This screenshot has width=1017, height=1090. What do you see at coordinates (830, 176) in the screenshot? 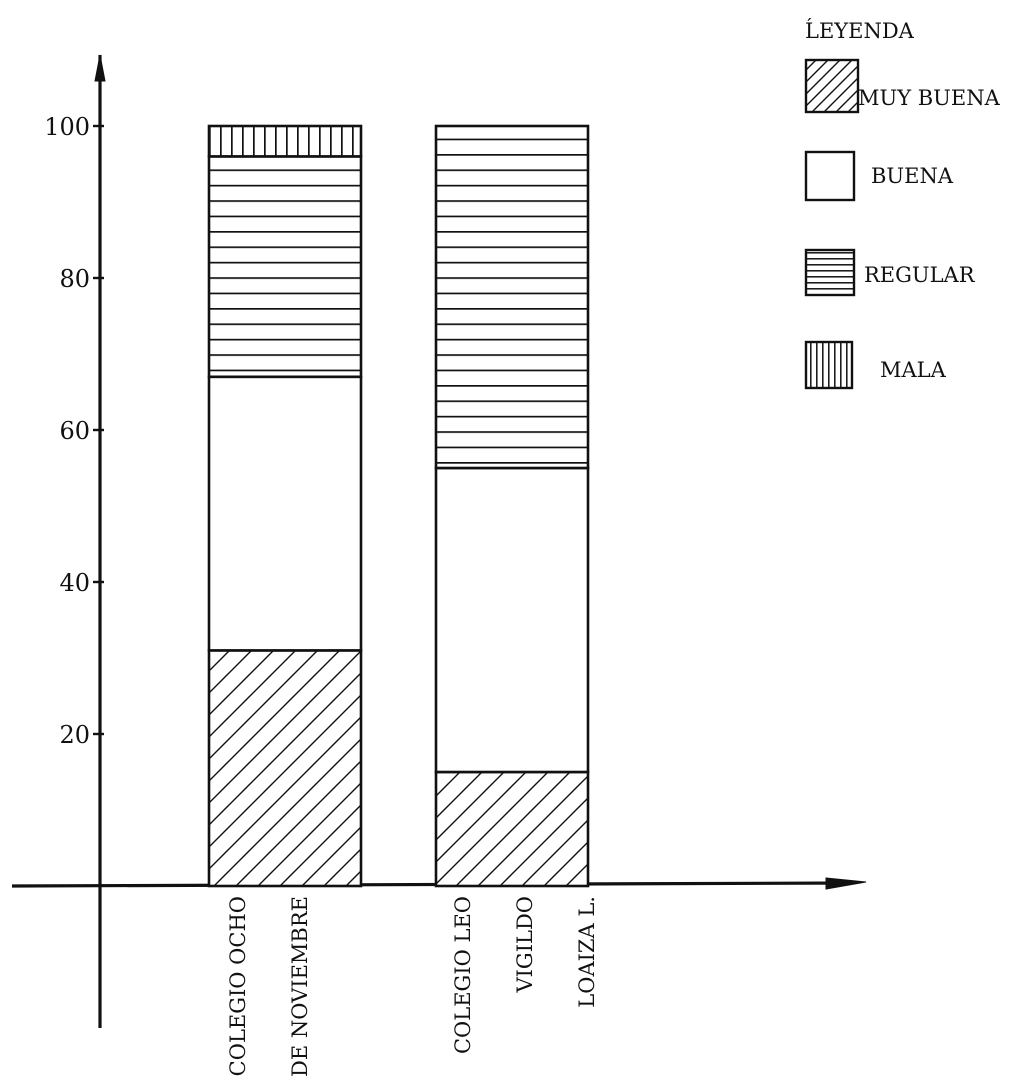
I see `legend-swatch-buena` at bounding box center [830, 176].